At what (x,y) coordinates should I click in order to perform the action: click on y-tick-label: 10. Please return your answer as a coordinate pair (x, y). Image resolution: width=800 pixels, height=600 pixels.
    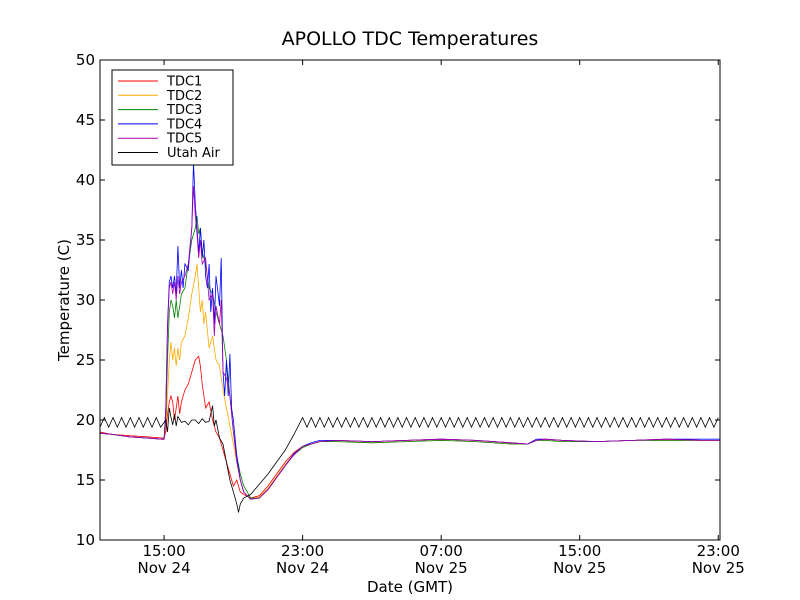
    Looking at the image, I should click on (85, 540).